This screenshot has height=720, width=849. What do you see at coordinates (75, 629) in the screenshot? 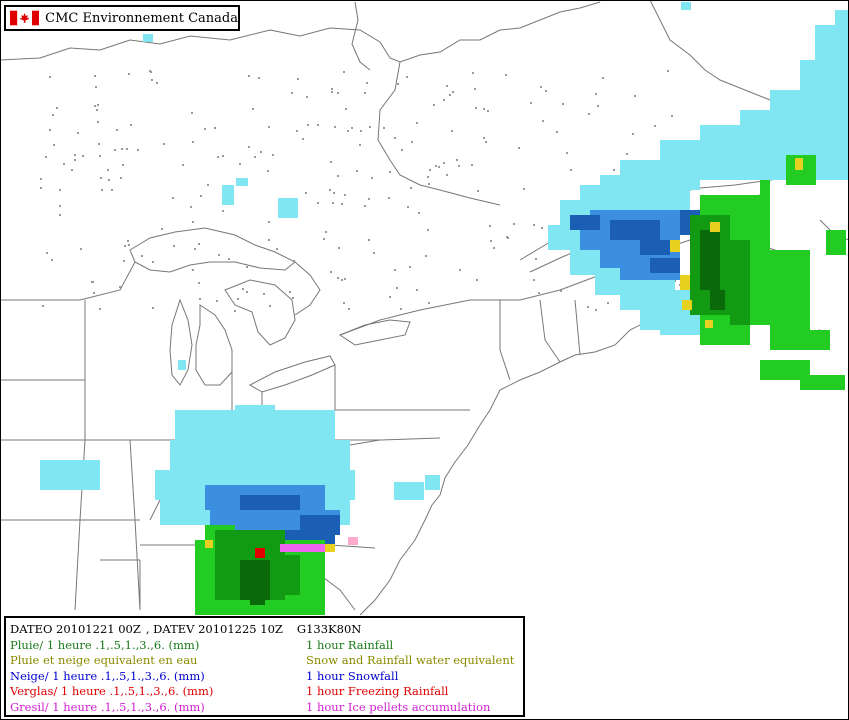
I see `legend-dateo: DATEO 20101221 00Z` at bounding box center [75, 629].